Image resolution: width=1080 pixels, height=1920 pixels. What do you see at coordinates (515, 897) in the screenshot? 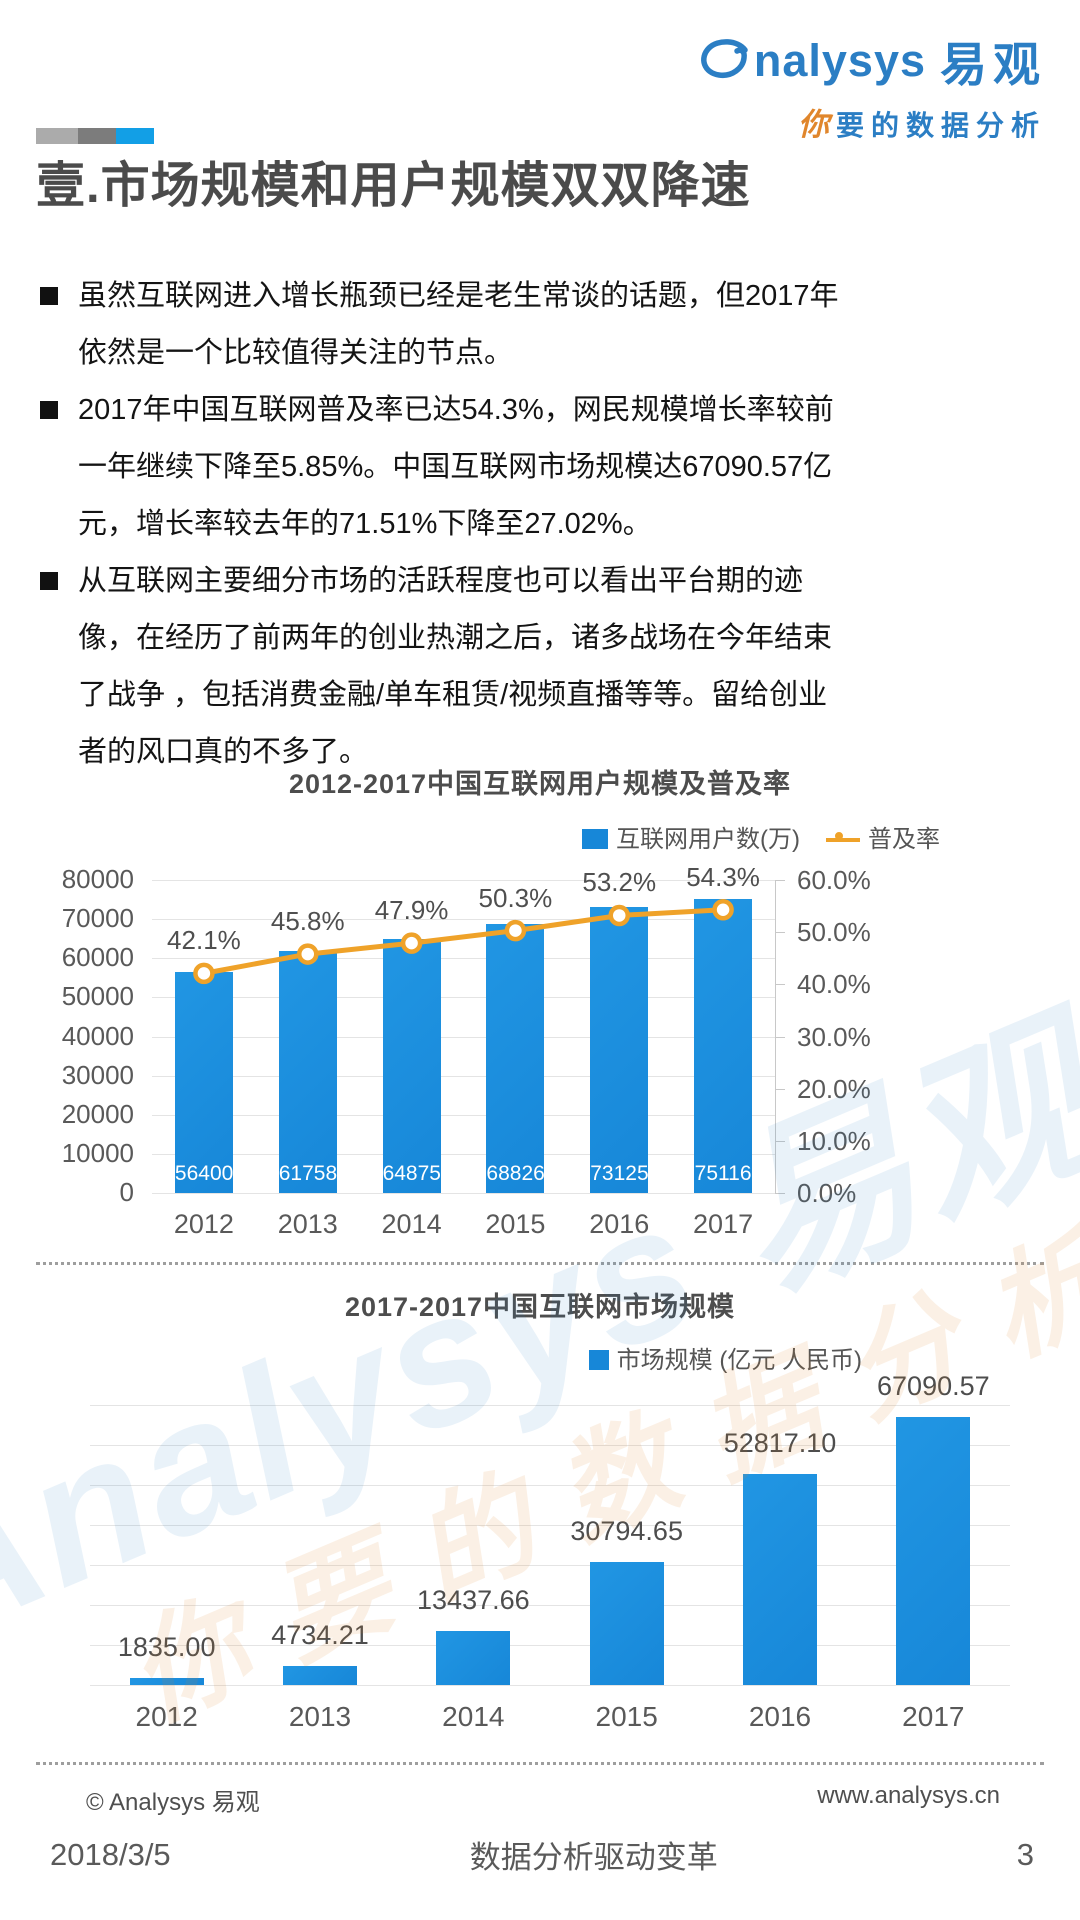
I see `penetration-label: 50.3%` at bounding box center [515, 897].